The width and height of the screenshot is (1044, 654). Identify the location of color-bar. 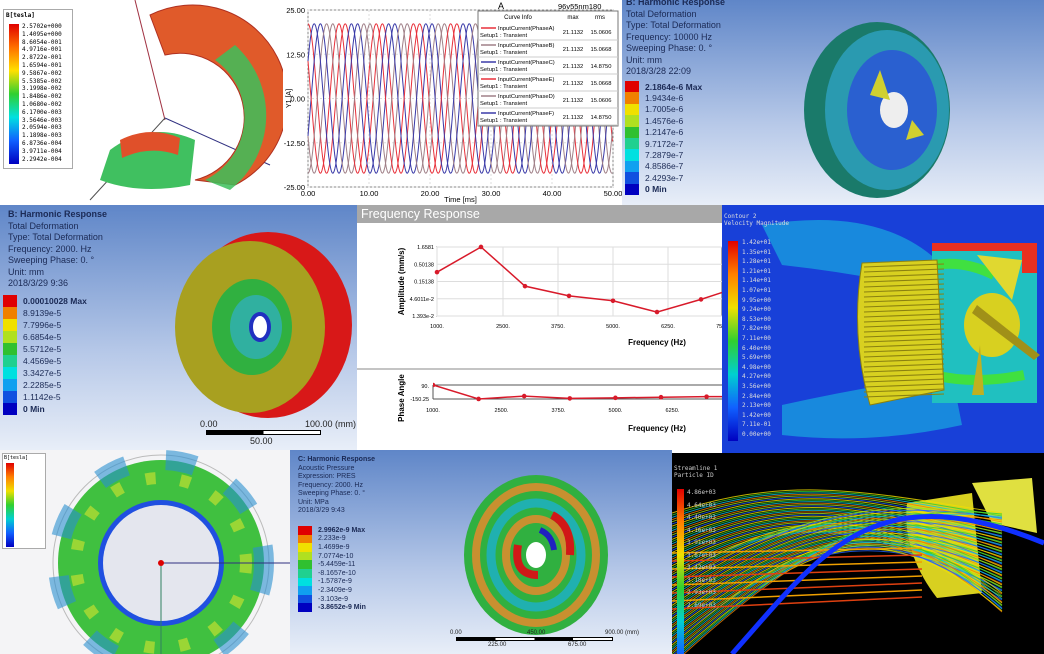
(14, 94).